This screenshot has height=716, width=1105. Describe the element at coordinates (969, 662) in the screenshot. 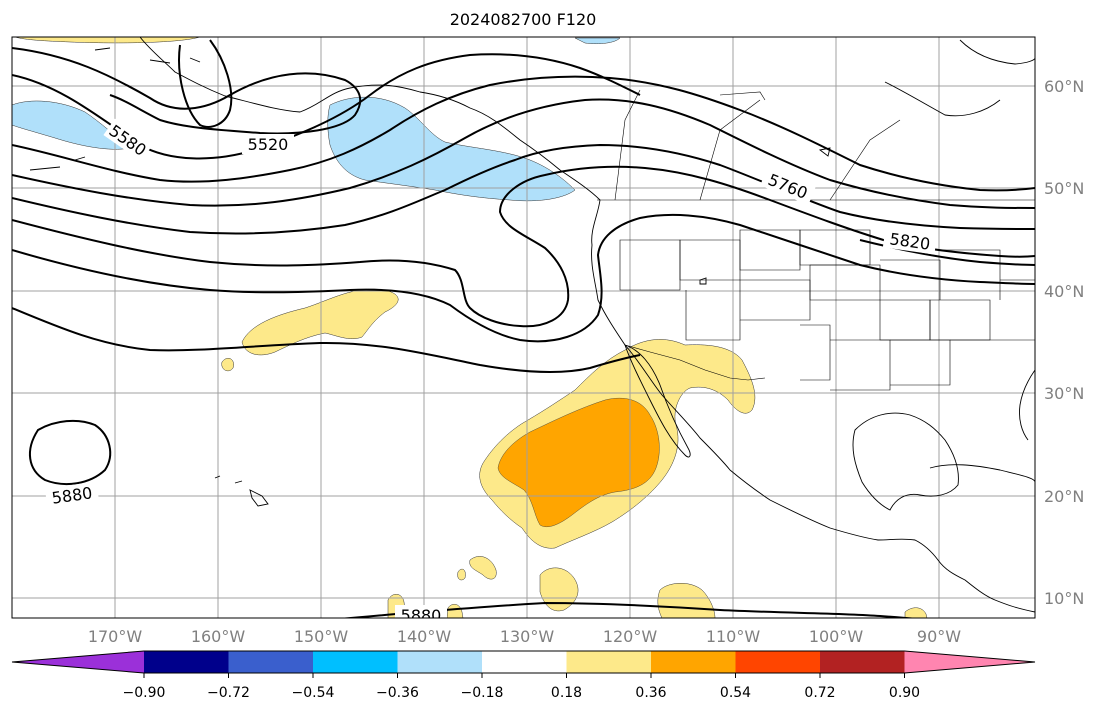

I see `colorbar-extend-high` at that location.